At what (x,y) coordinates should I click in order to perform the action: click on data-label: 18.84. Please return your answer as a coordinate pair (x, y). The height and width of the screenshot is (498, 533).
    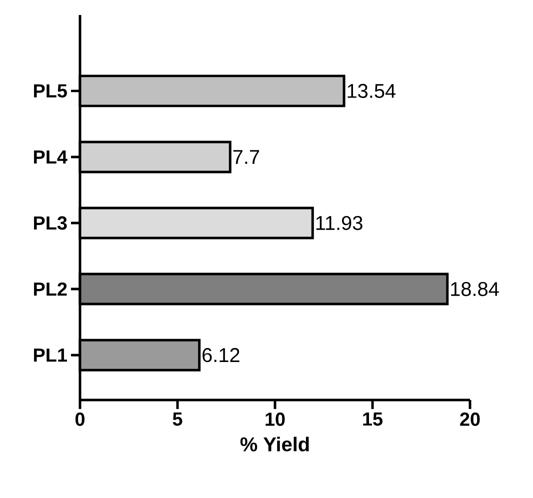
    Looking at the image, I should click on (475, 289).